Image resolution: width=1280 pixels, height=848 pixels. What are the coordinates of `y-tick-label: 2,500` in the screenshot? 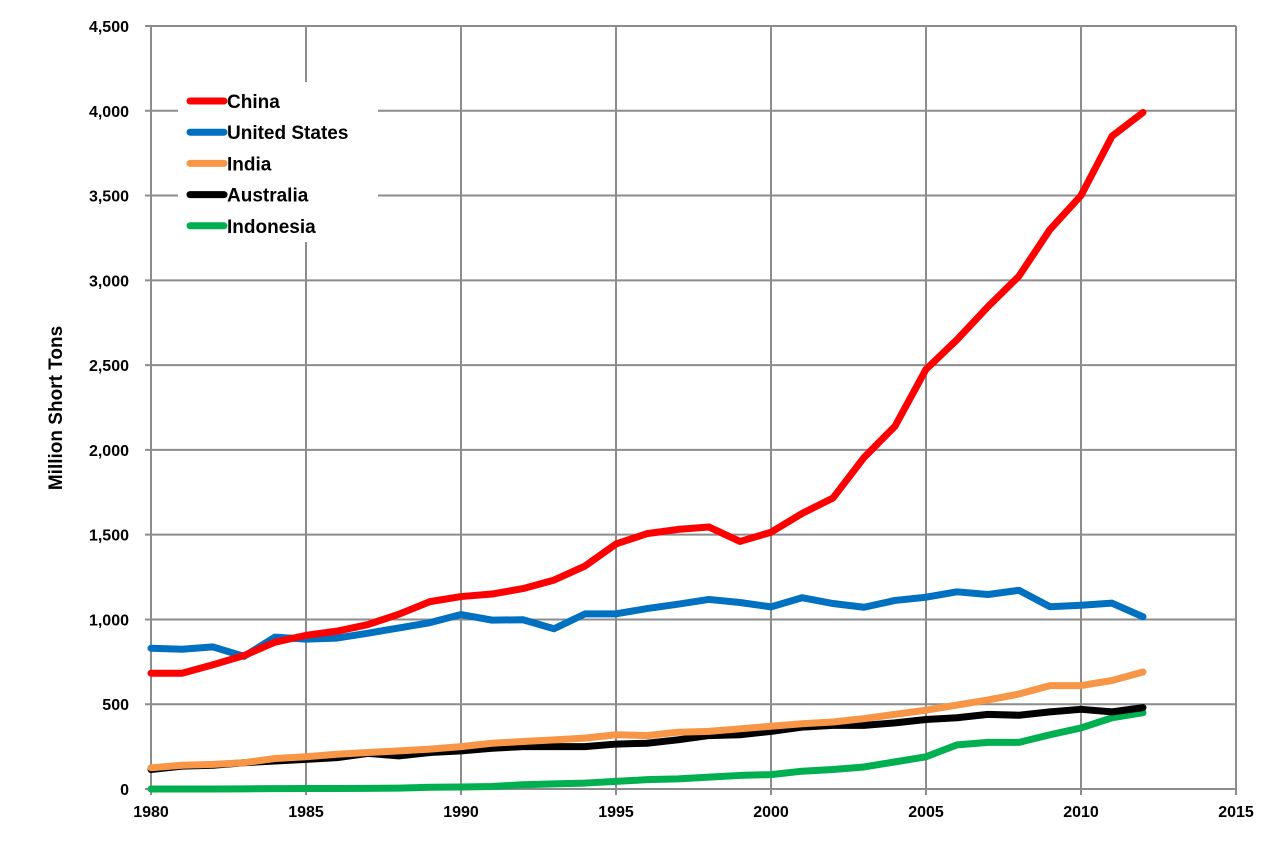 It's located at (109, 366).